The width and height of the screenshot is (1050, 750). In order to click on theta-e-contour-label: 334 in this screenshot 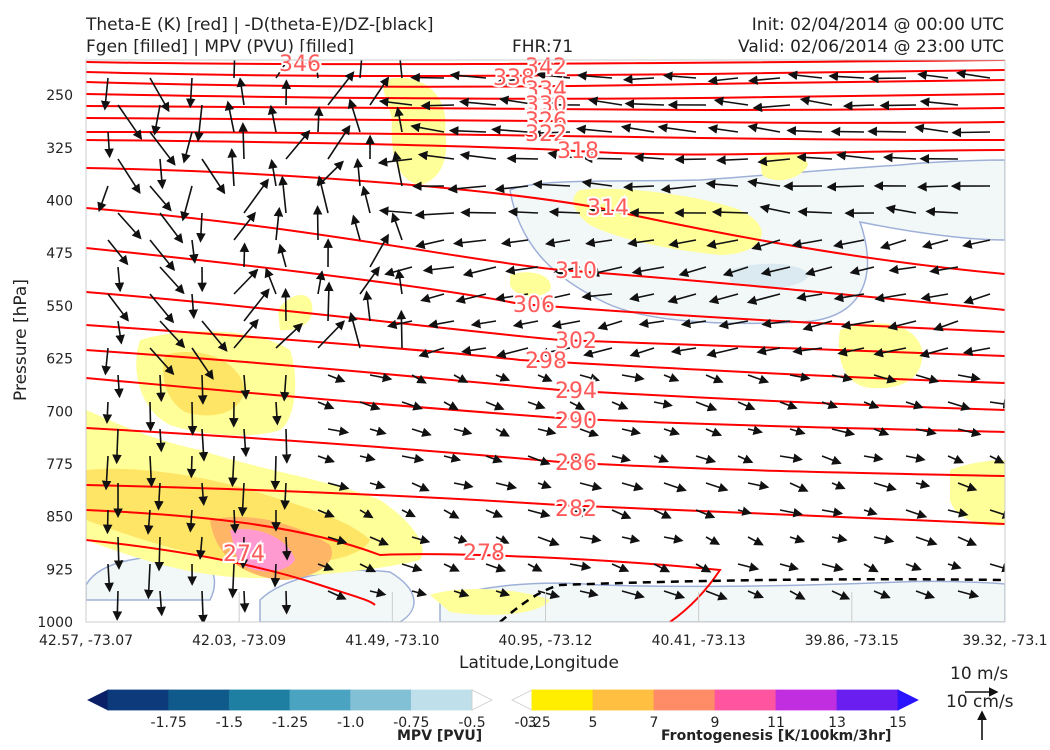, I will do `click(546, 90)`.